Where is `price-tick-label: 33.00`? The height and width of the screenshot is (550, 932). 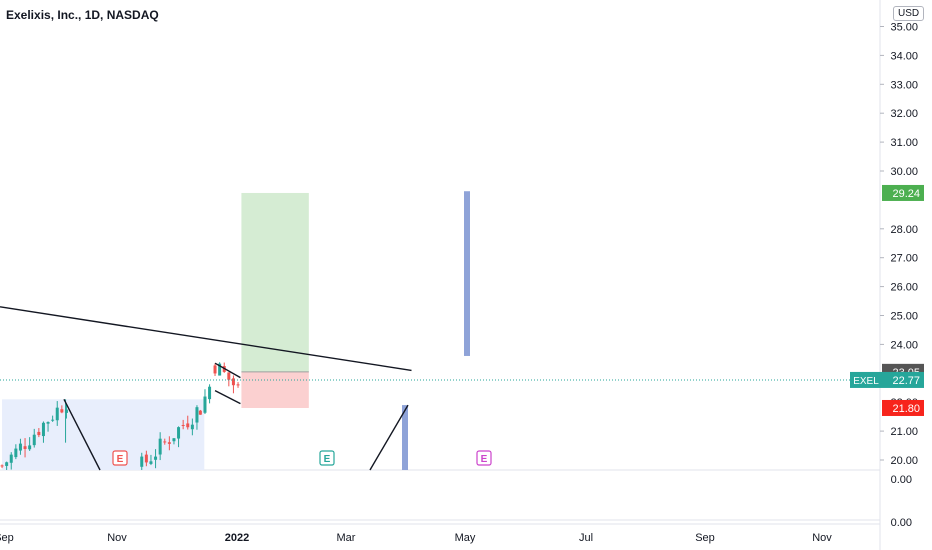 price-tick-label: 33.00 is located at coordinates (904, 85).